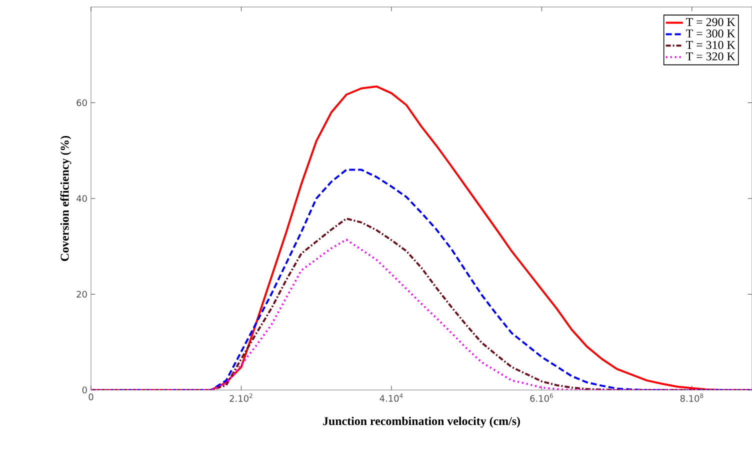 This screenshot has height=452, width=752. What do you see at coordinates (81, 198) in the screenshot?
I see `y-tick-label: 40` at bounding box center [81, 198].